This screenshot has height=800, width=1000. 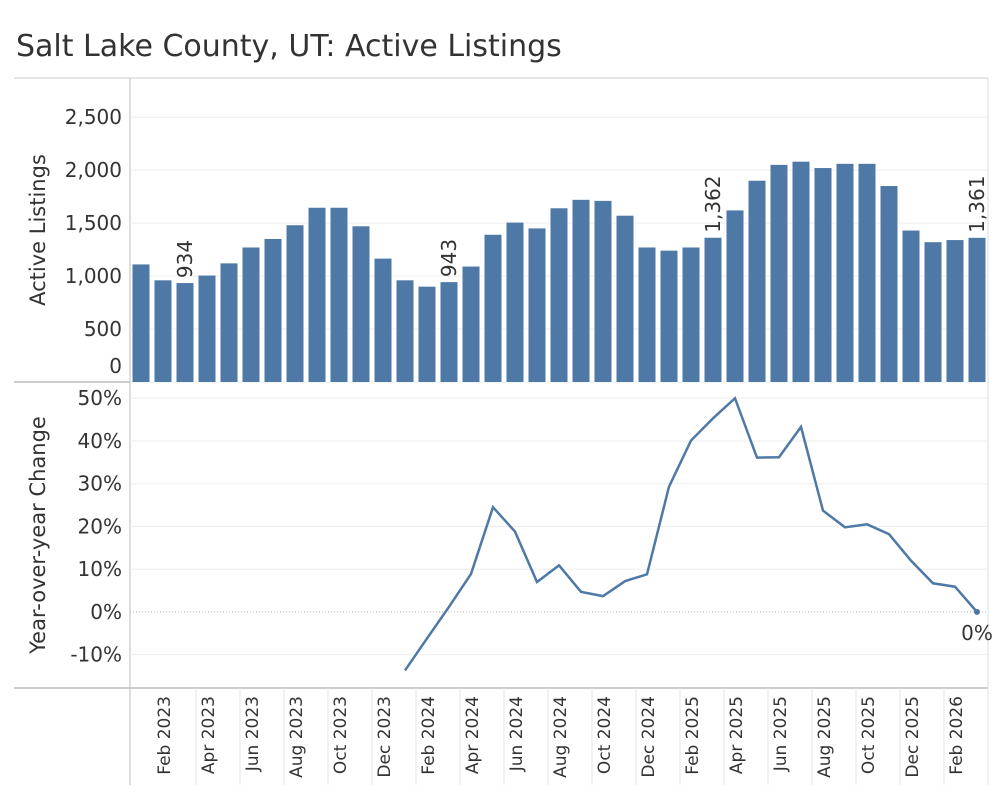 I want to click on y-tick-label: 20%, so click(x=100, y=526).